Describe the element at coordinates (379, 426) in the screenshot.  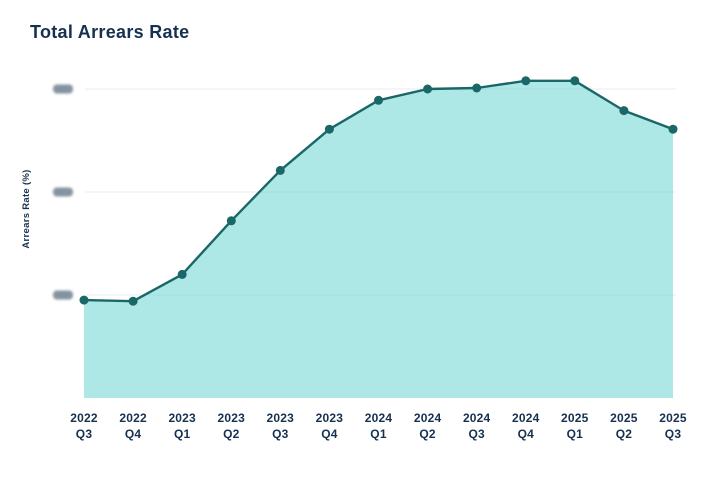
I see `x-tick-label: 2024 Q1` at that location.